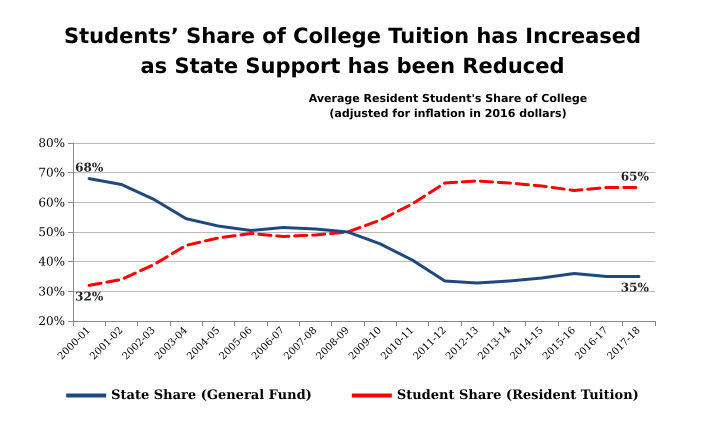 This screenshot has width=705, height=427. I want to click on legend-label: Student Share (Resident Tuition), so click(517, 395).